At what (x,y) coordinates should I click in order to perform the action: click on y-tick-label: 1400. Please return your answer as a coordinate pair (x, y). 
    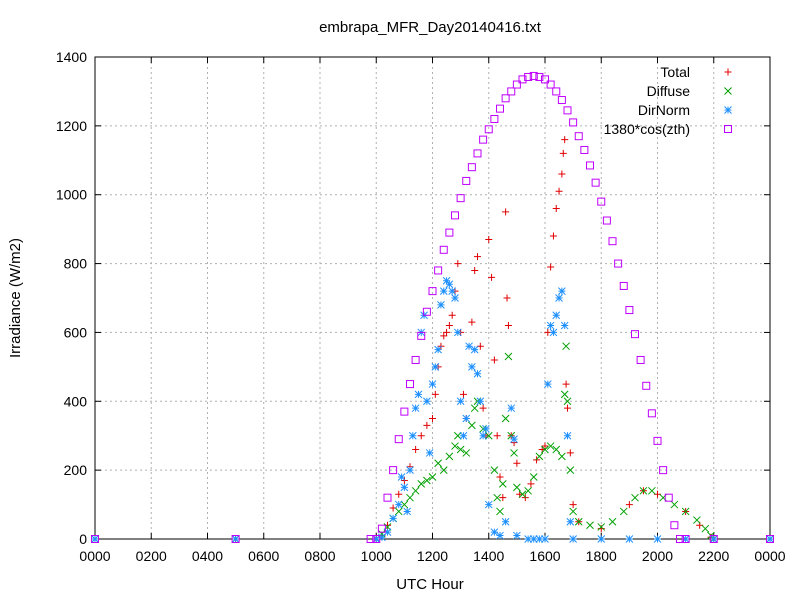
    Looking at the image, I should click on (71, 57).